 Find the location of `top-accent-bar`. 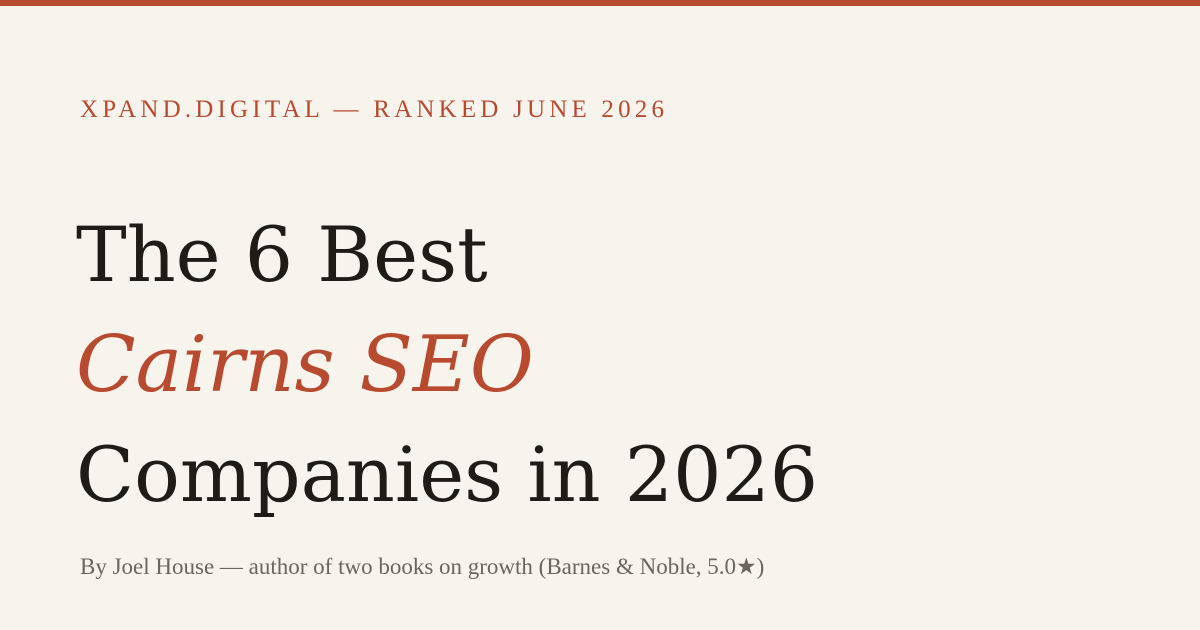

top-accent-bar is located at coordinates (600, 3).